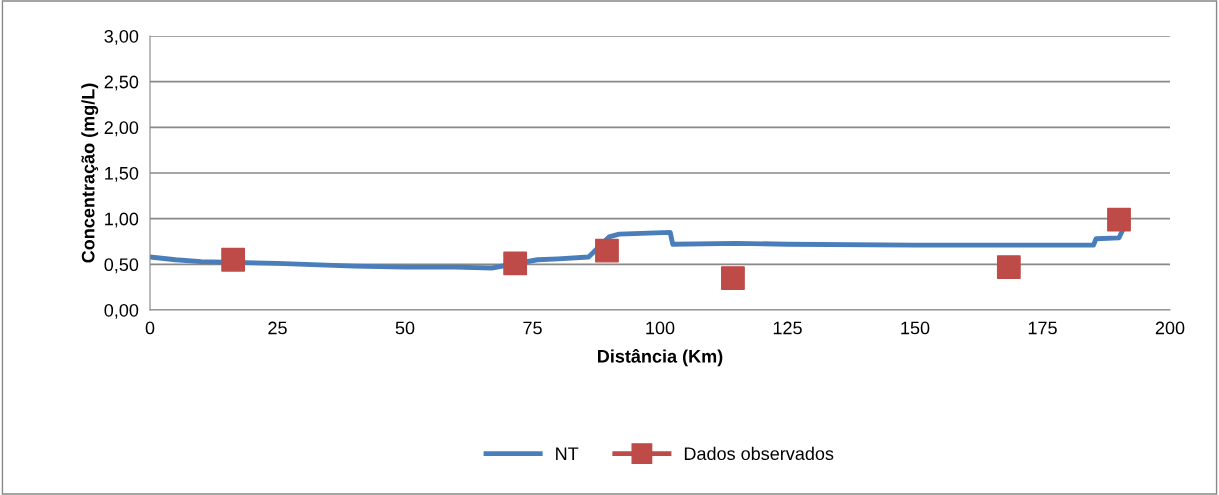 This screenshot has width=1219, height=495. What do you see at coordinates (567, 453) in the screenshot?
I see `legend-label: NT` at bounding box center [567, 453].